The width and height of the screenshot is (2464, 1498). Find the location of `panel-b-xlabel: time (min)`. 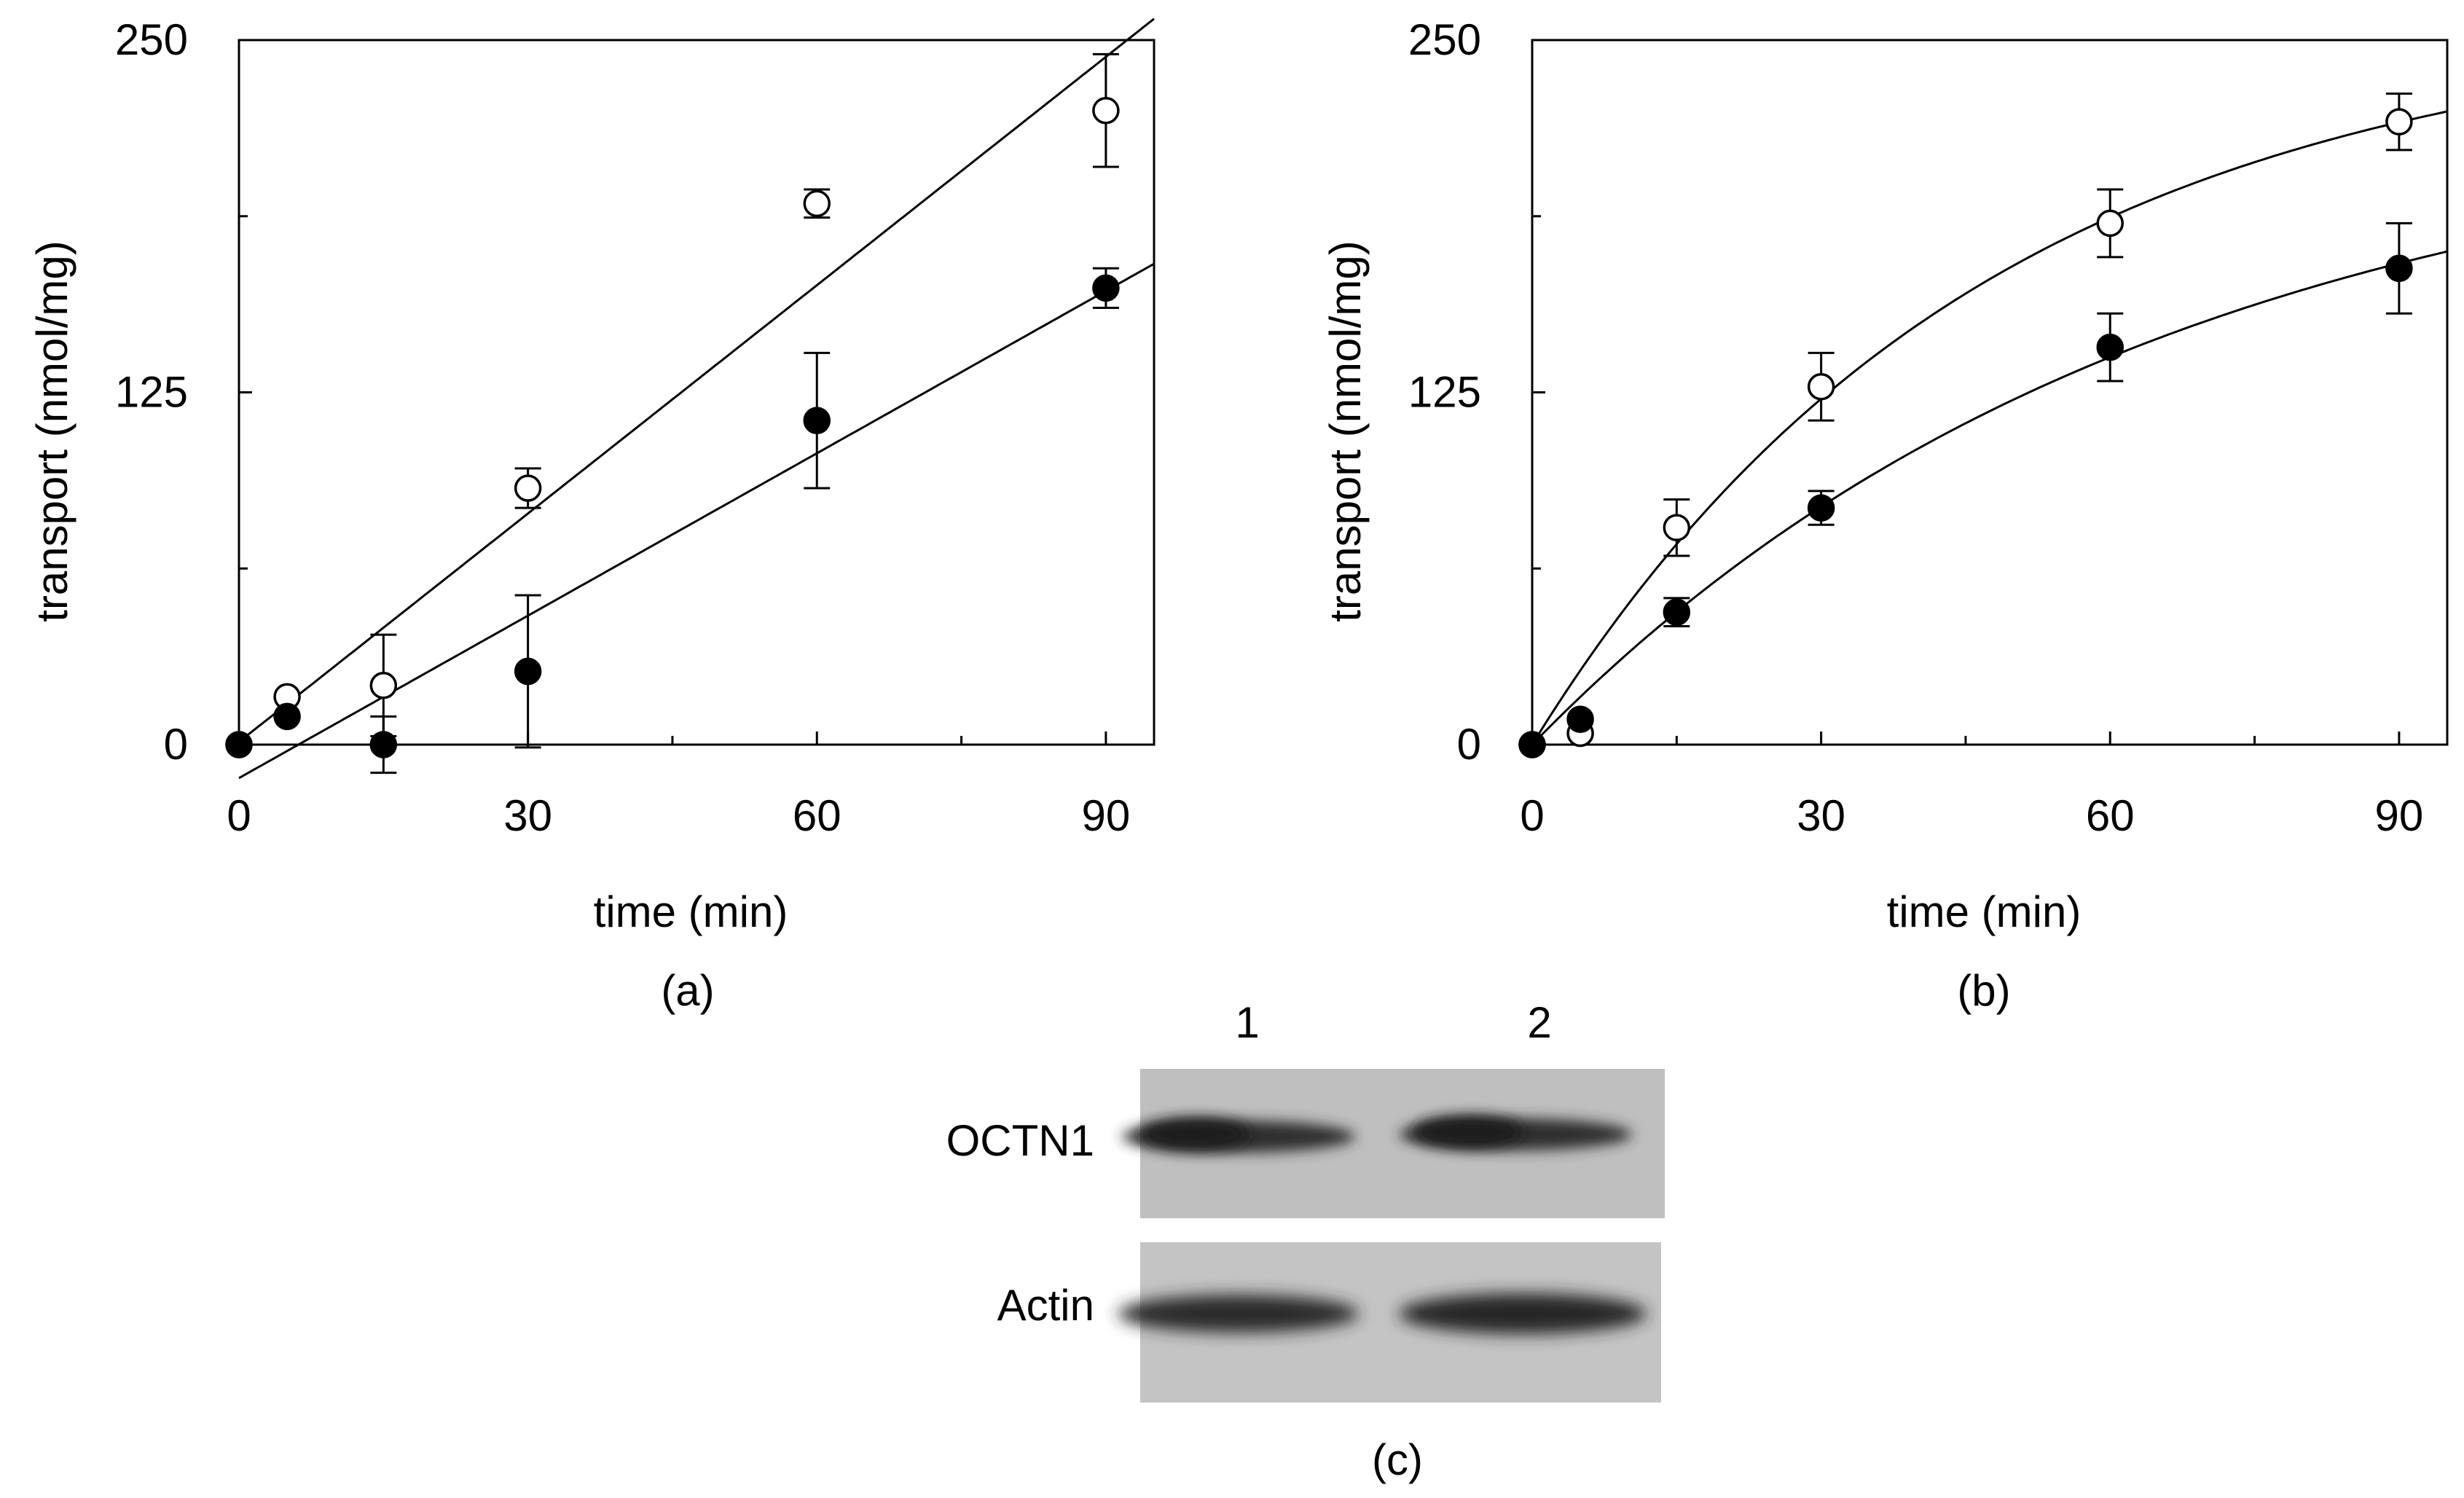

panel-b-xlabel: time (min) is located at coordinates (1985, 911).